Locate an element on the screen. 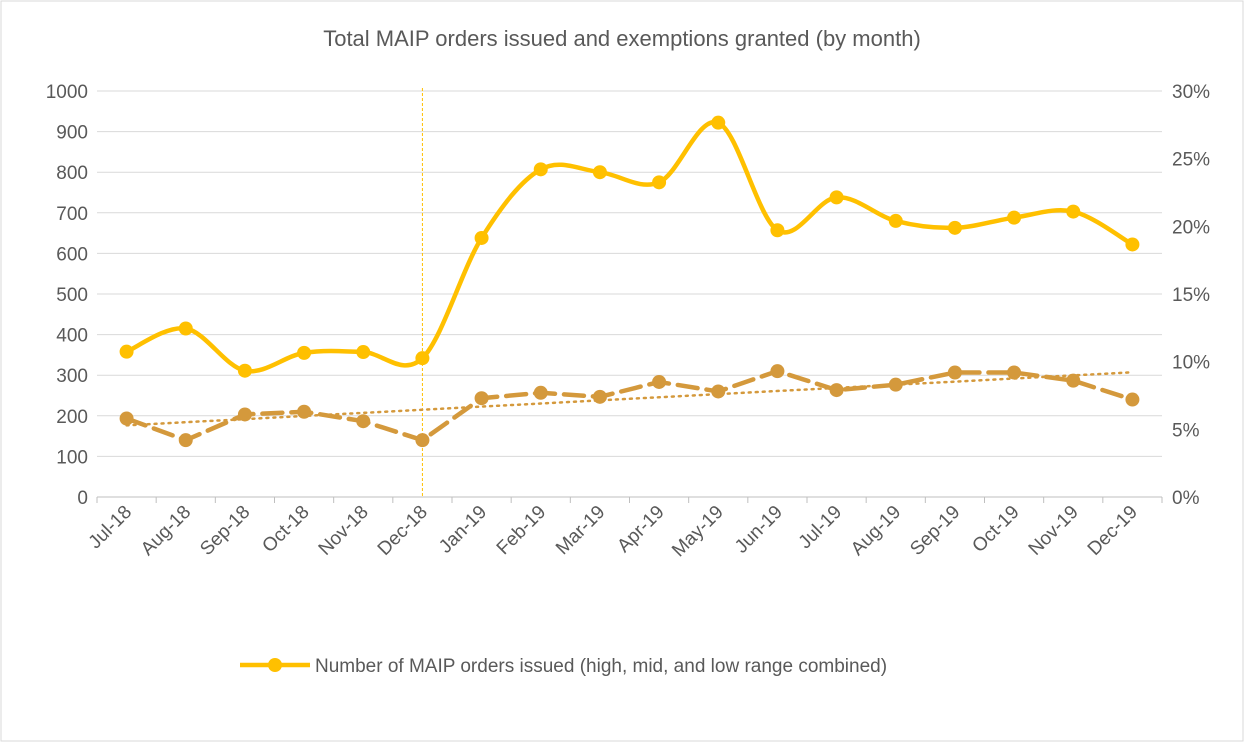  series-line is located at coordinates (629, 405).